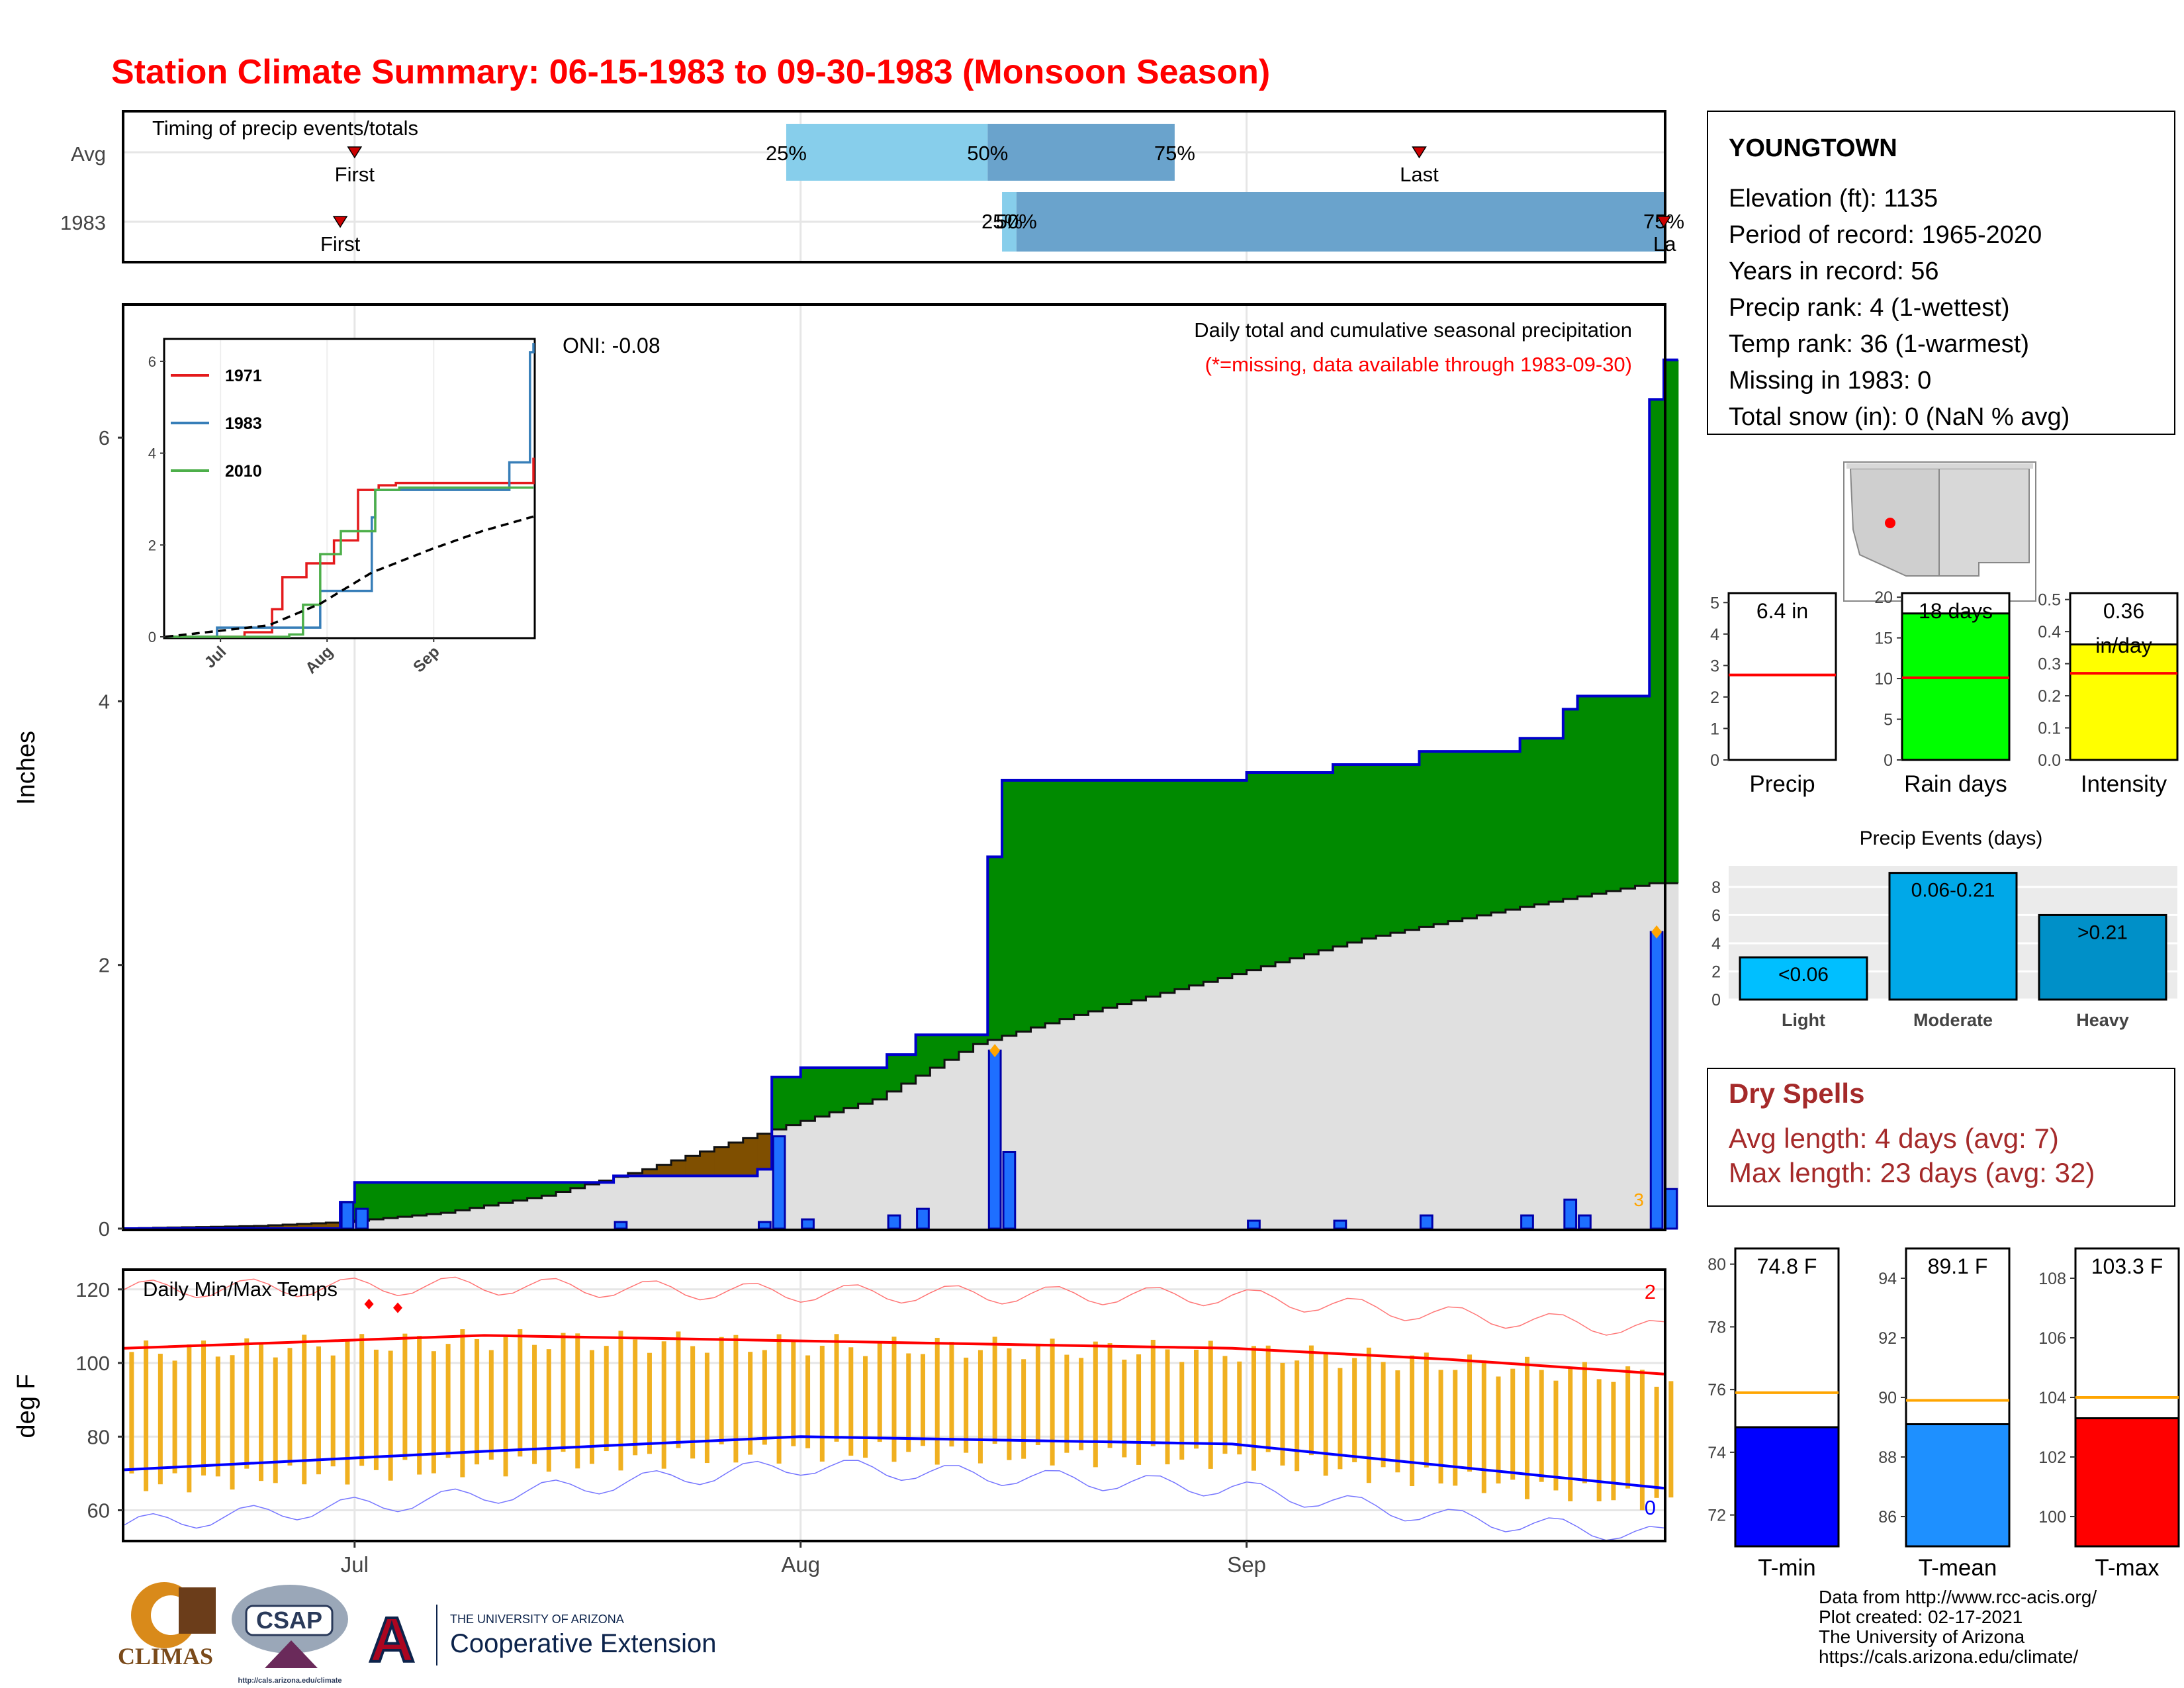 The width and height of the screenshot is (2184, 1688). Describe the element at coordinates (1715, 666) in the screenshot. I see `precip-summary-y-tick-label-3: 3` at that location.